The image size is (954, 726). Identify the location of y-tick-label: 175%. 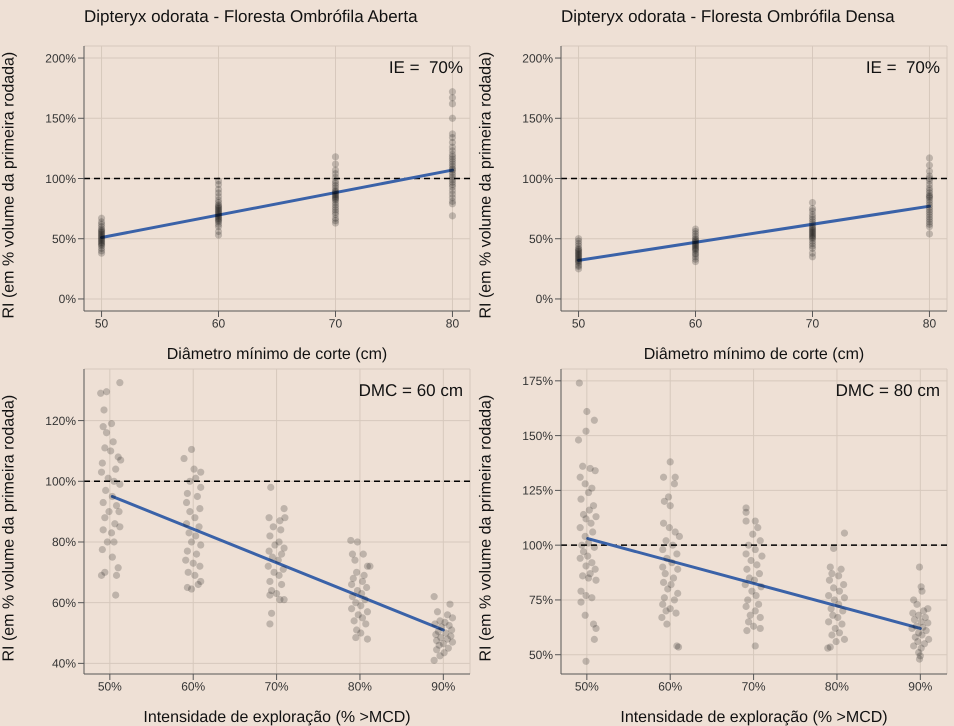
(538, 381).